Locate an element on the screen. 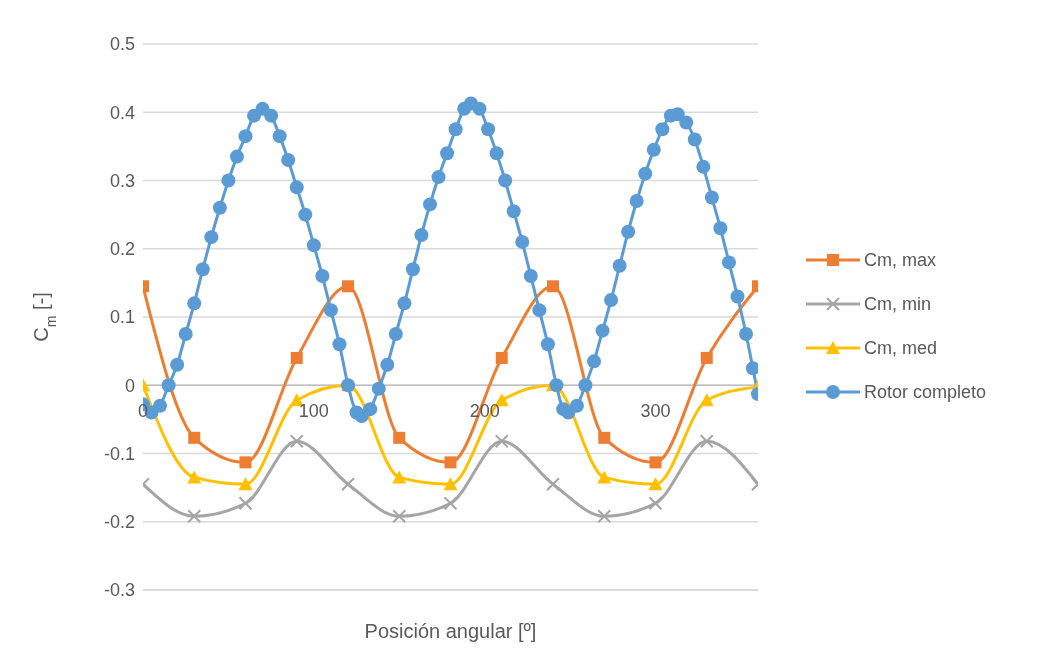 The image size is (1042, 652). legend-label: Cm, med is located at coordinates (901, 348).